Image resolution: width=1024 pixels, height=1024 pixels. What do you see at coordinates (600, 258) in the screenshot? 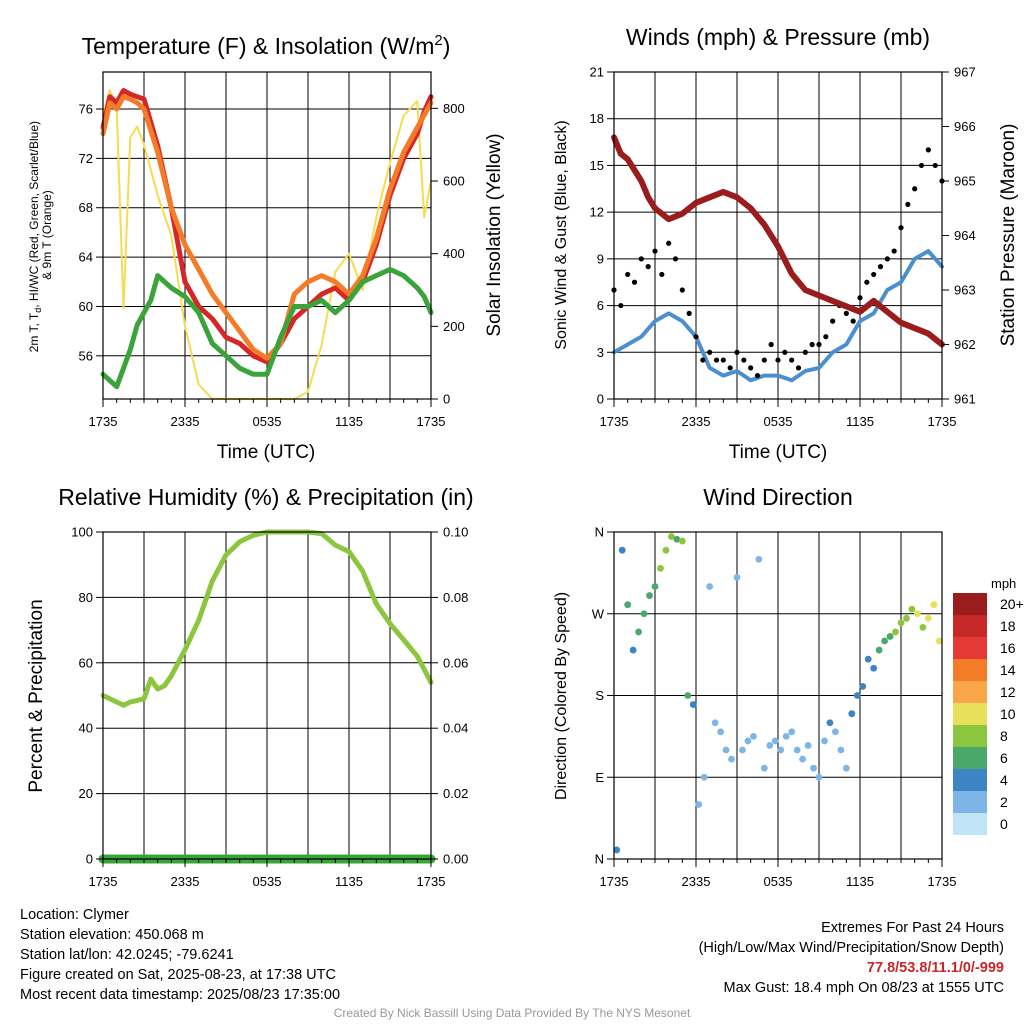
I see `y-tick-label: 9` at bounding box center [600, 258].